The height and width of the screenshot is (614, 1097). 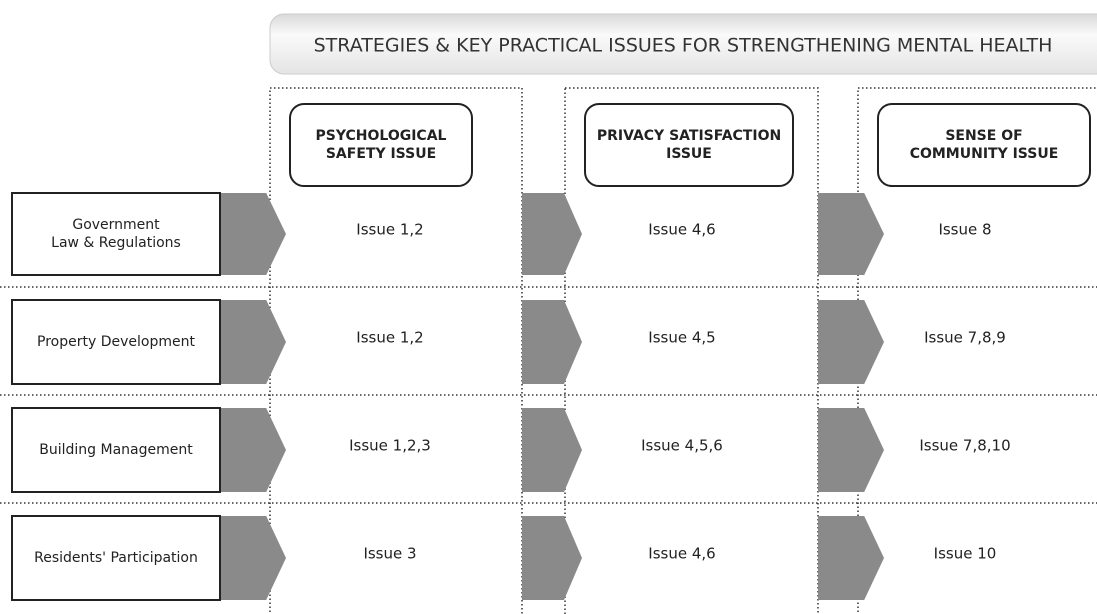 I want to click on column-header-line: PSYCHOLOGICAL, so click(x=381, y=136).